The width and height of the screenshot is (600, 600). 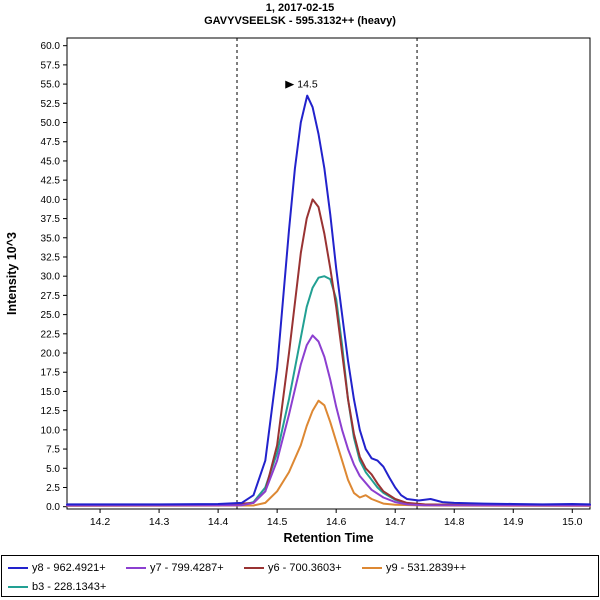 I want to click on chart-title: 1, 2017-02-15, so click(x=300, y=8).